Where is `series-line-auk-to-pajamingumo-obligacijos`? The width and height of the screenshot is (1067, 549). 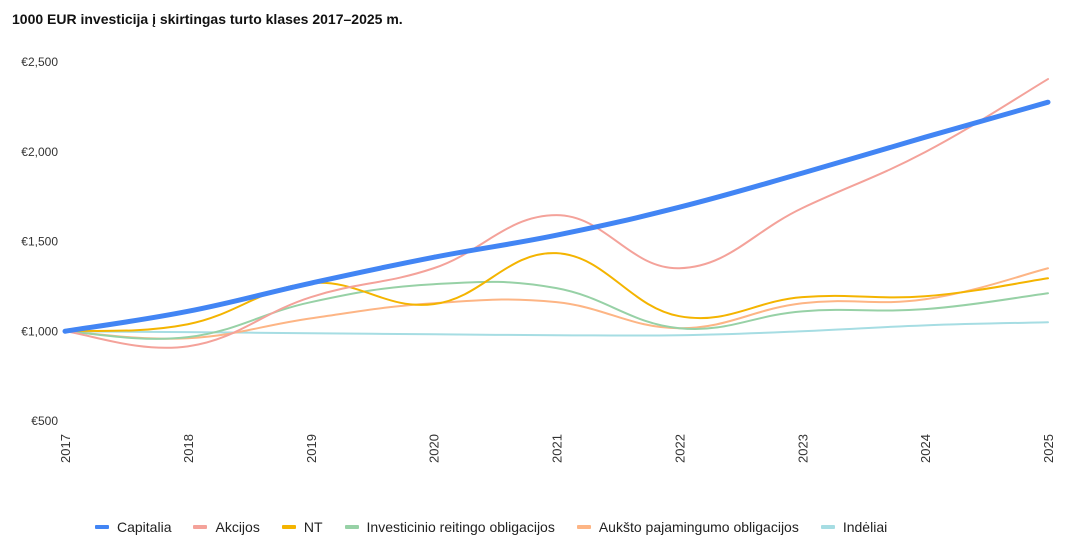
series-line-auk-to-pajamingumo-obligacijos is located at coordinates (556, 303).